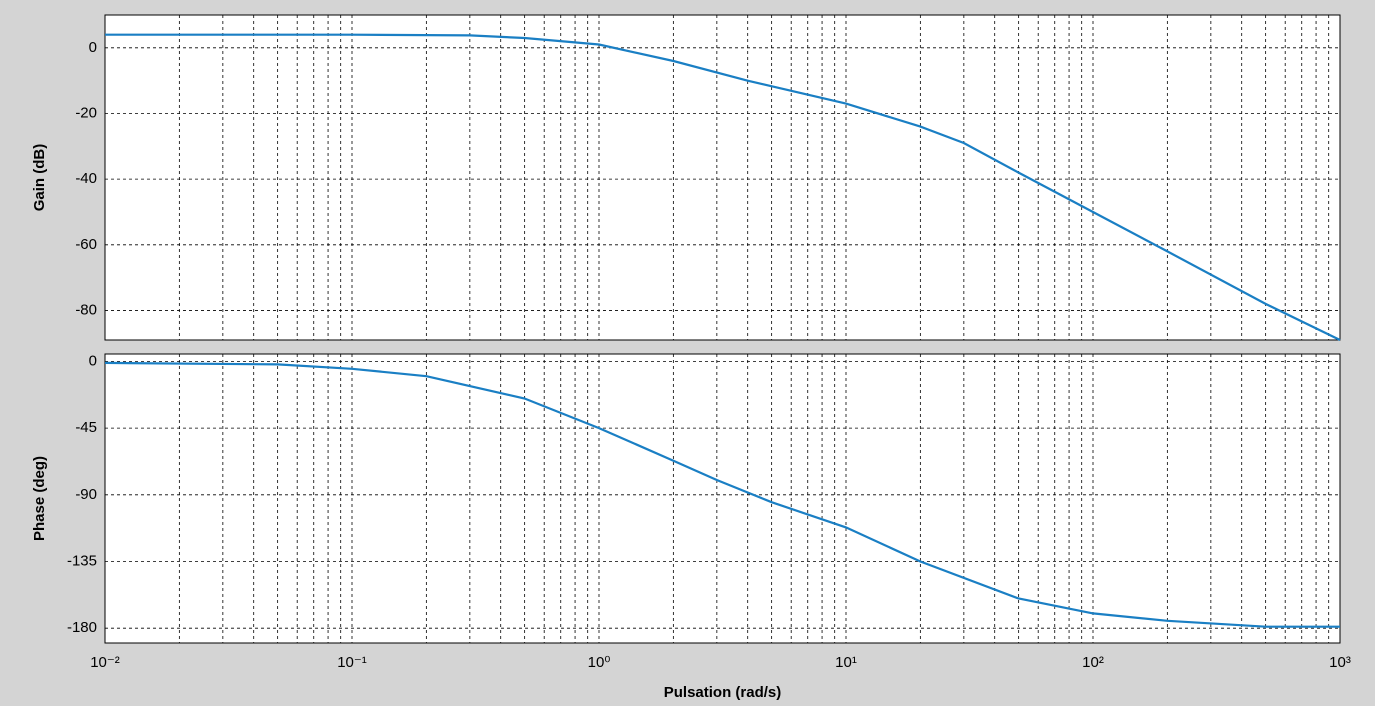 The height and width of the screenshot is (706, 1375). Describe the element at coordinates (599, 662) in the screenshot. I see `x-tick-label: 10⁰` at that location.